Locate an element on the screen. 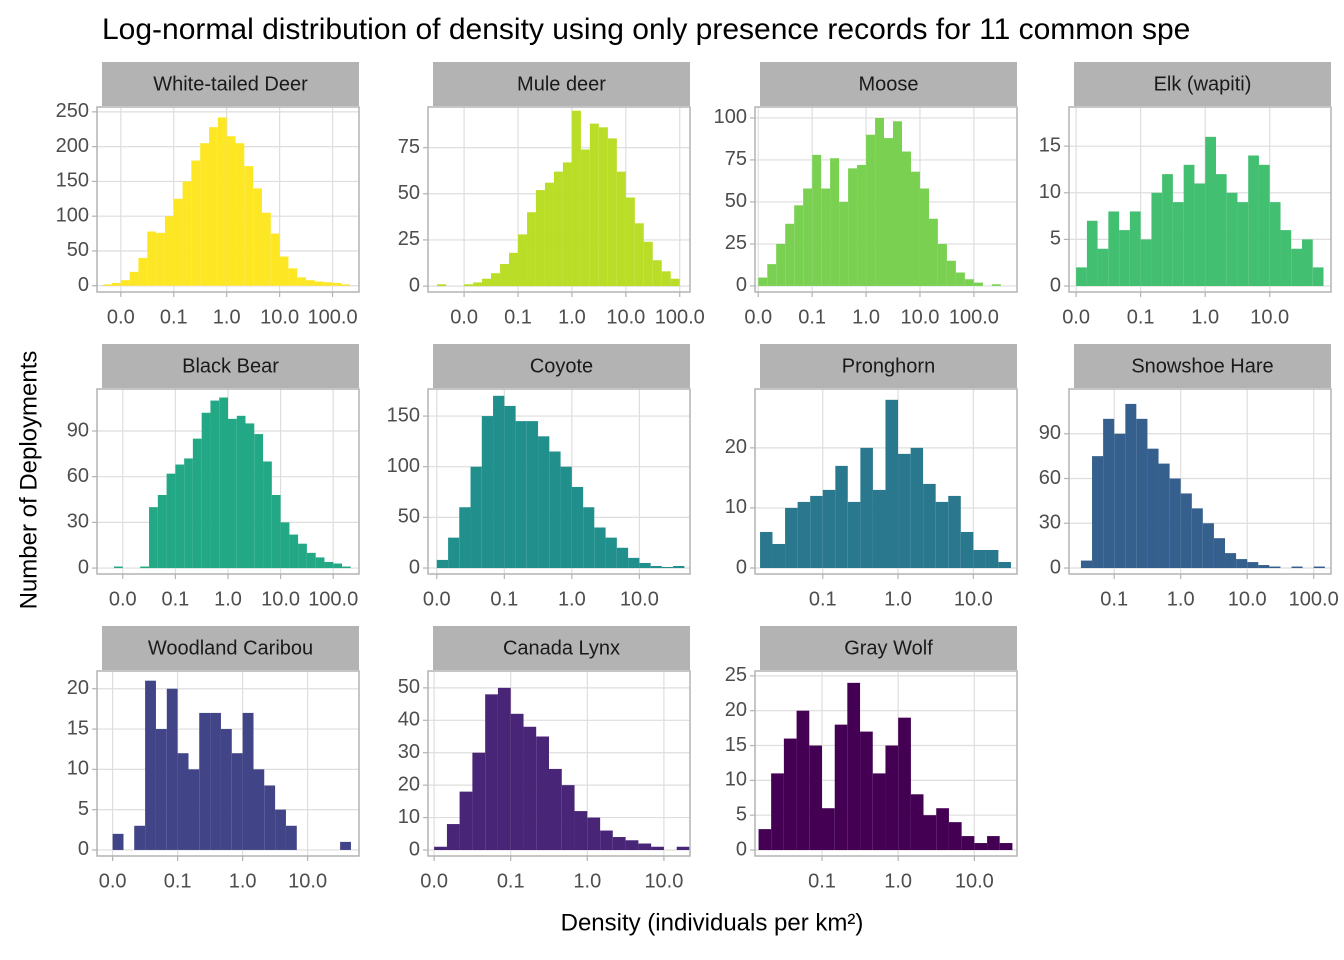  y-tick-label: 90 is located at coordinates (1050, 433).